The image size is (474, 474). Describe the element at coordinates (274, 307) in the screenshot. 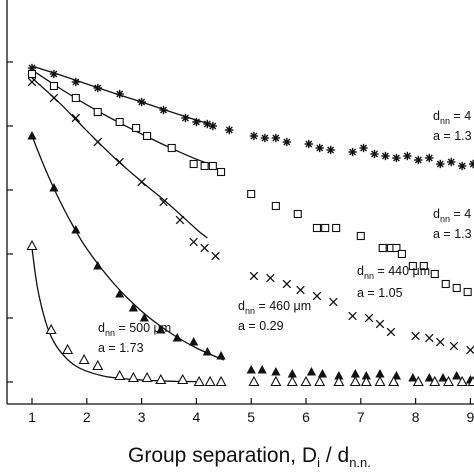

I see `annotation-d-filled-triangle: dnn = 460 μm` at that location.